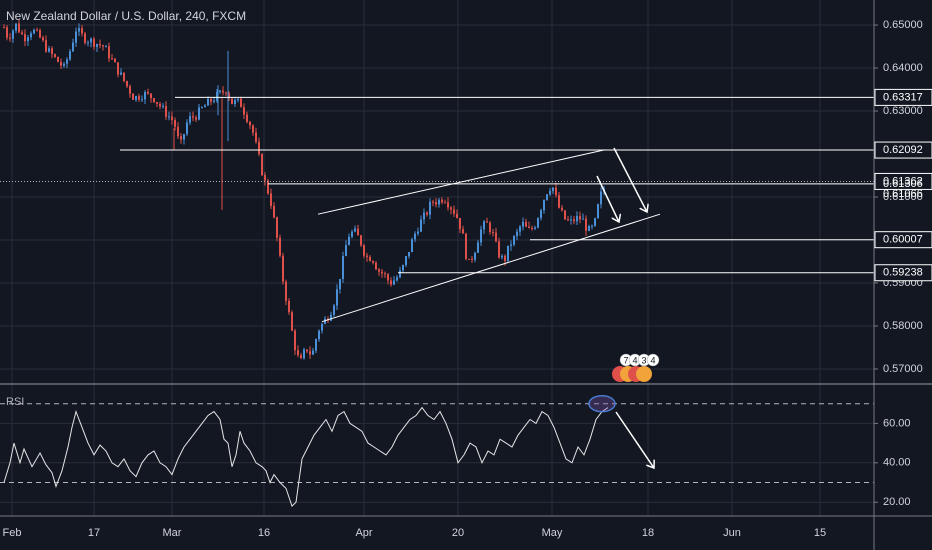  Describe the element at coordinates (897, 423) in the screenshot. I see `rsi-tick-label: 60.00` at that location.